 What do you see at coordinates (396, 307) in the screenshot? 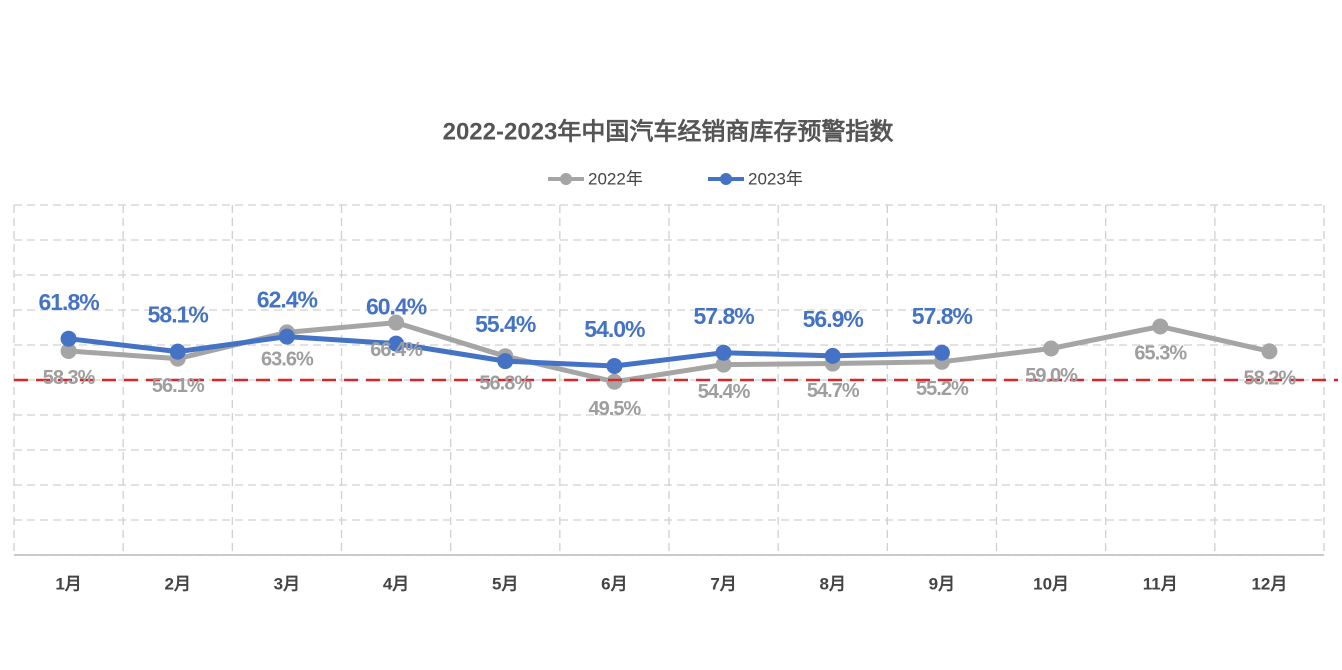
I see `data-label: 60.4%` at bounding box center [396, 307].